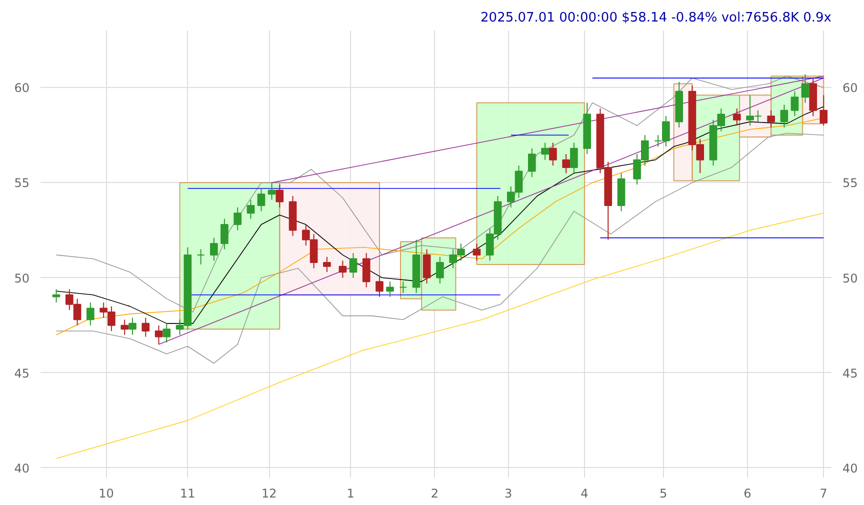 Image resolution: width=864 pixels, height=505 pixels. What do you see at coordinates (748, 493) in the screenshot?
I see `x-tick-label: 6` at bounding box center [748, 493].